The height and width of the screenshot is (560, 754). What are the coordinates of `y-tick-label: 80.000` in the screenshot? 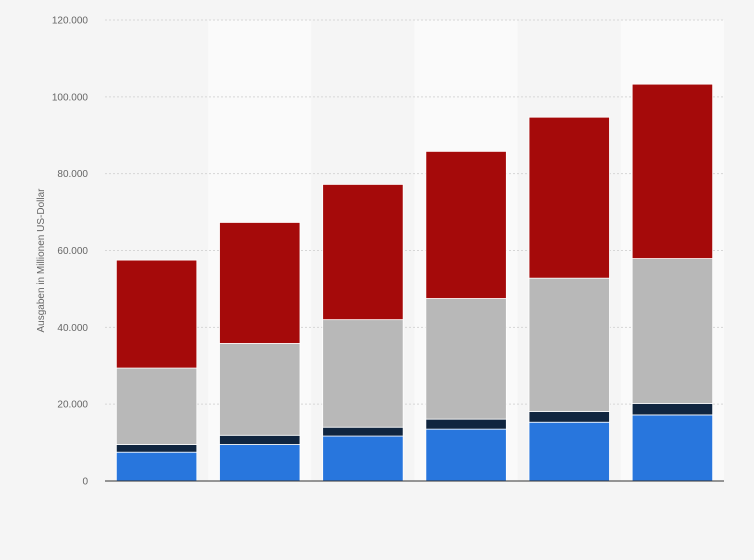 It's located at (72, 174).